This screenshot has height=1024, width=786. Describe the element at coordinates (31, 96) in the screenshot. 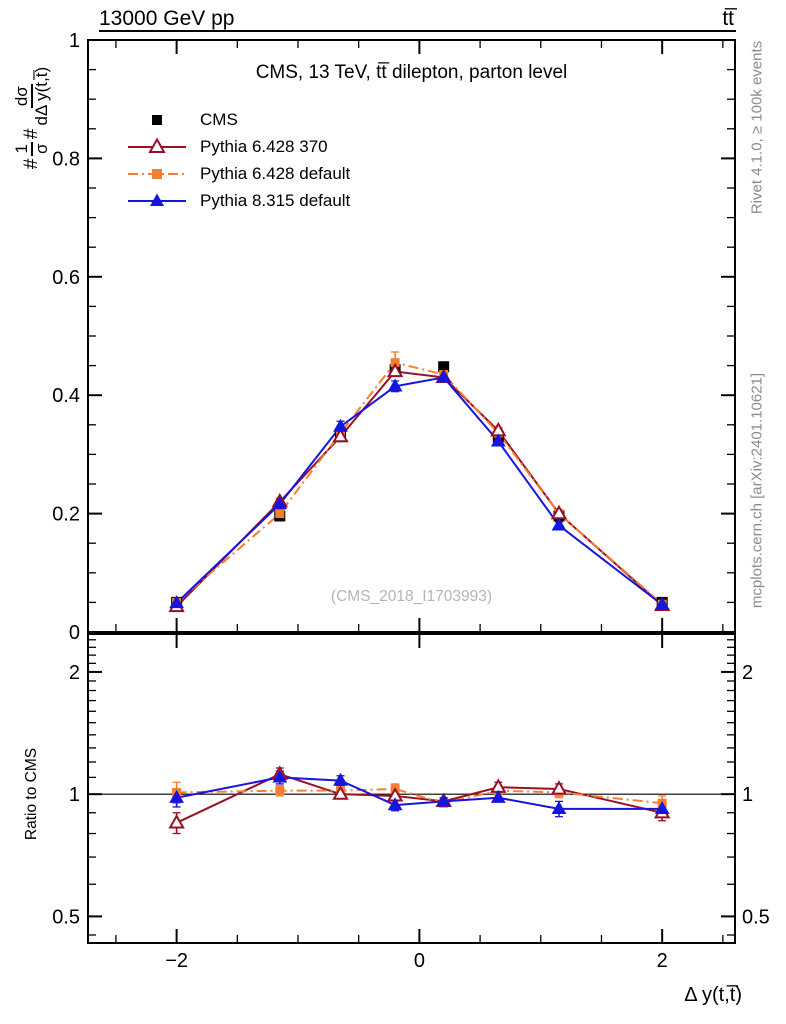

I see `ylabel-dsigma-dy: dσ dΔ y(t,t̅)` at that location.